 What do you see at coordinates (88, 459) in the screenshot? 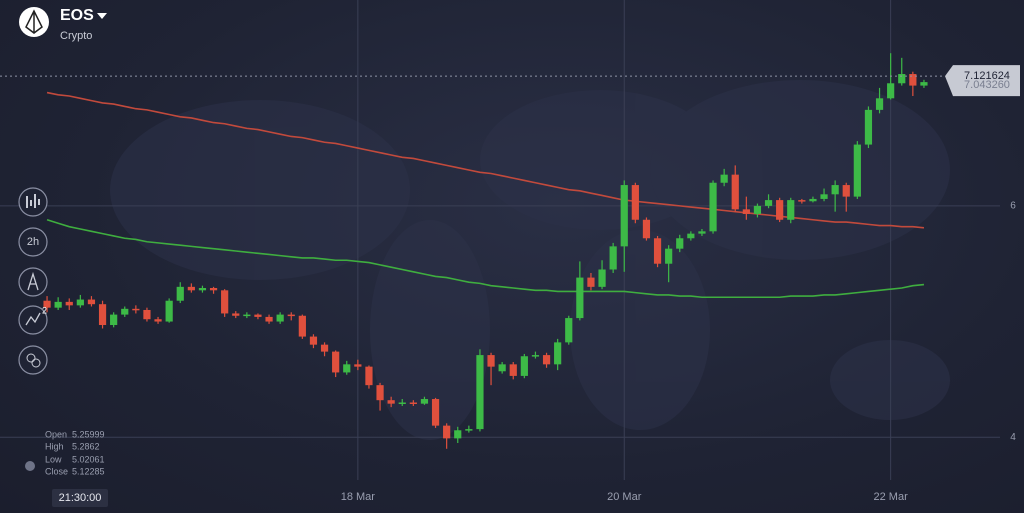
I see `info-value: 5.02061` at bounding box center [88, 459].